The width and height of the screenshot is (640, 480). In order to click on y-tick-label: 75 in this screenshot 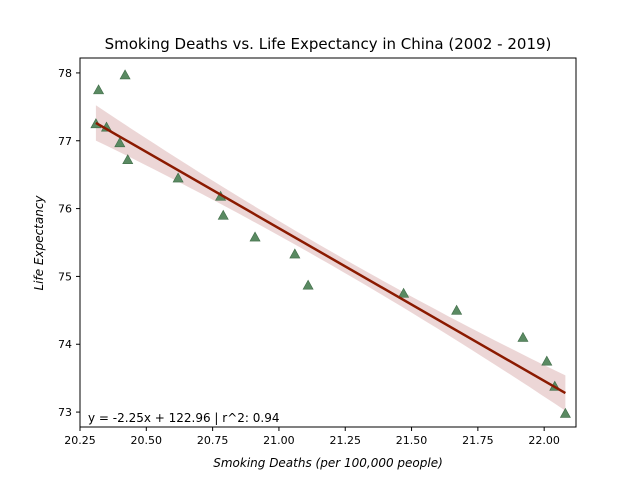, I will do `click(65, 276)`.